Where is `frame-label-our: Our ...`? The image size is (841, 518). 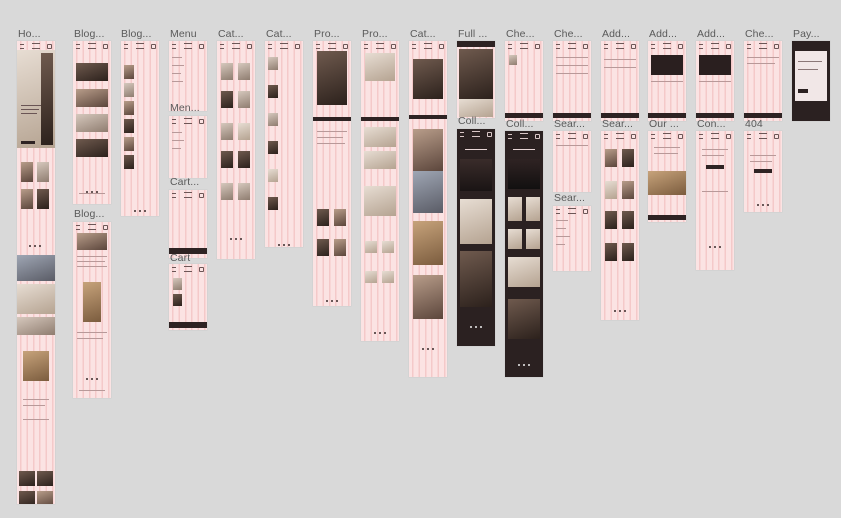
frame-label-our: Our ... is located at coordinates (664, 124).